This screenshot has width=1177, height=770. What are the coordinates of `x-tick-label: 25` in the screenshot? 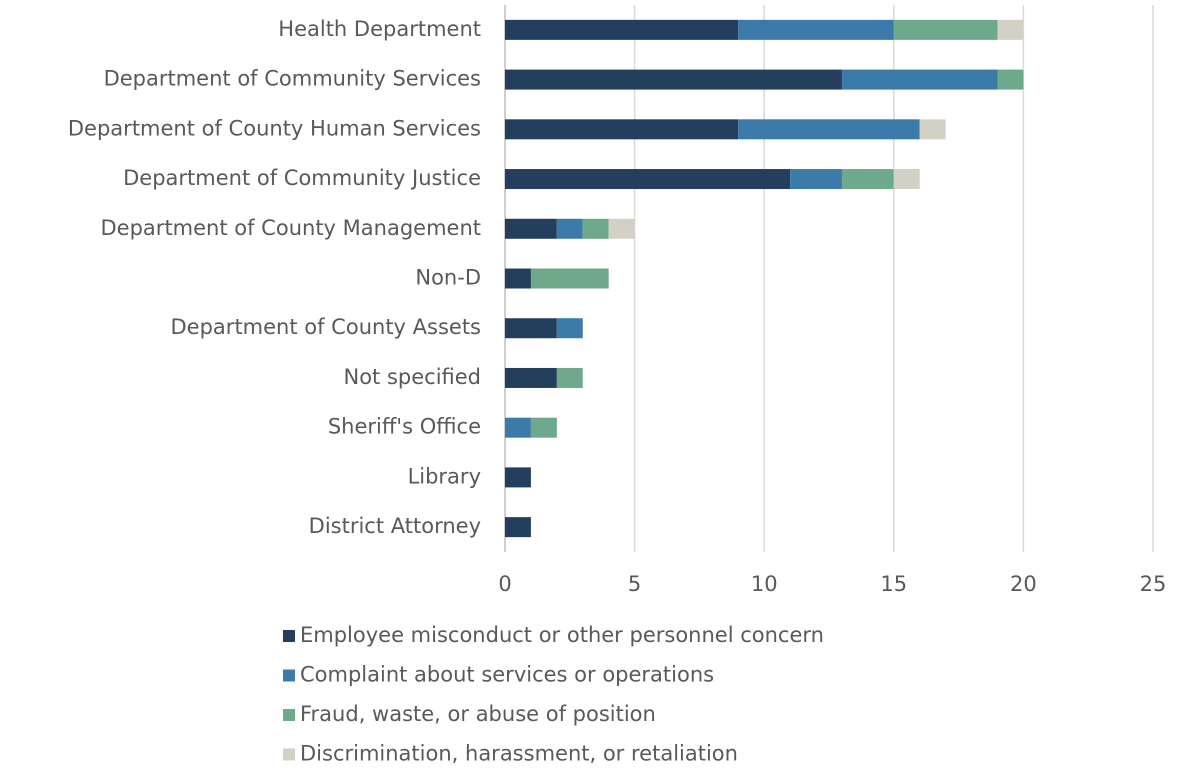 It's located at (1153, 584).